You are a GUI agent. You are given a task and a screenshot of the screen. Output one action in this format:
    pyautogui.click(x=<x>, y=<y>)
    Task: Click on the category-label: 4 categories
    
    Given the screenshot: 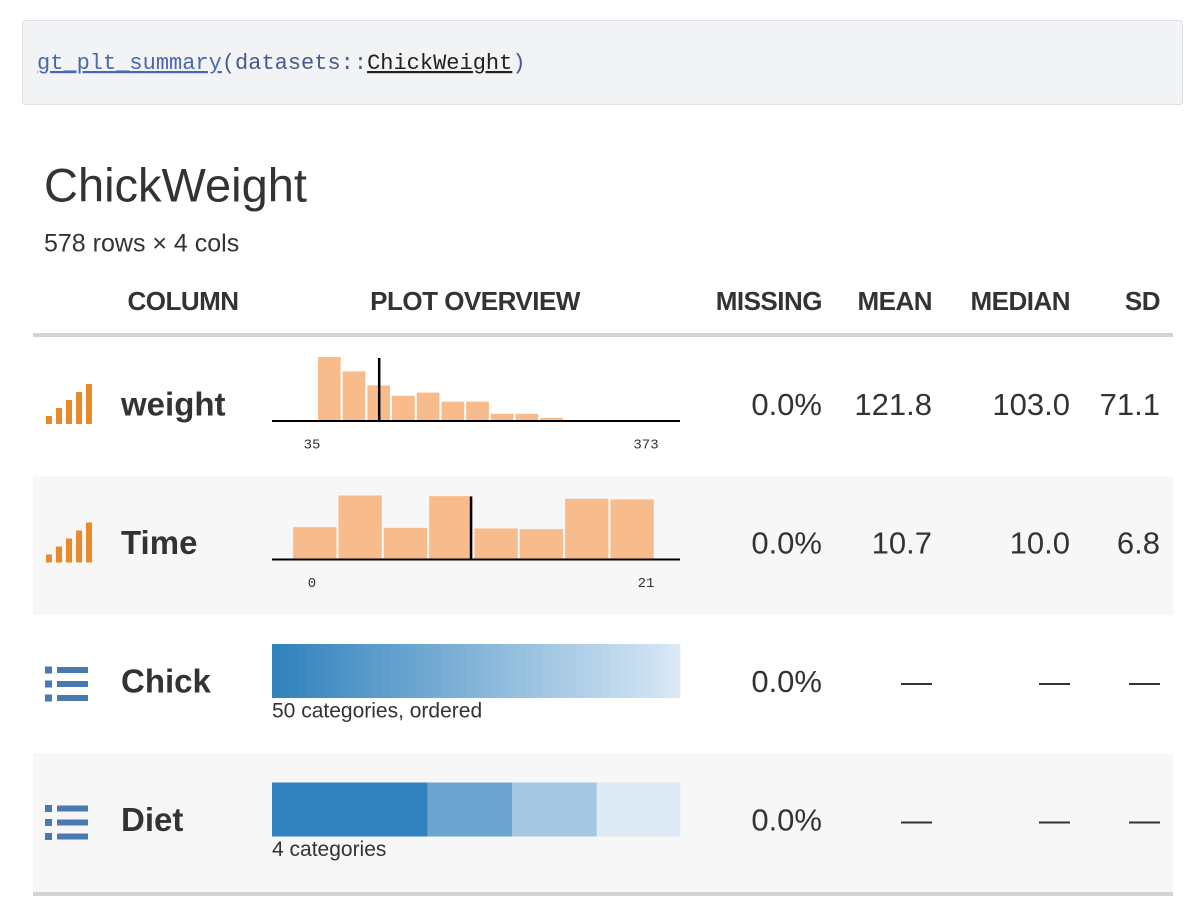 What is the action you would take?
    pyautogui.click(x=329, y=849)
    